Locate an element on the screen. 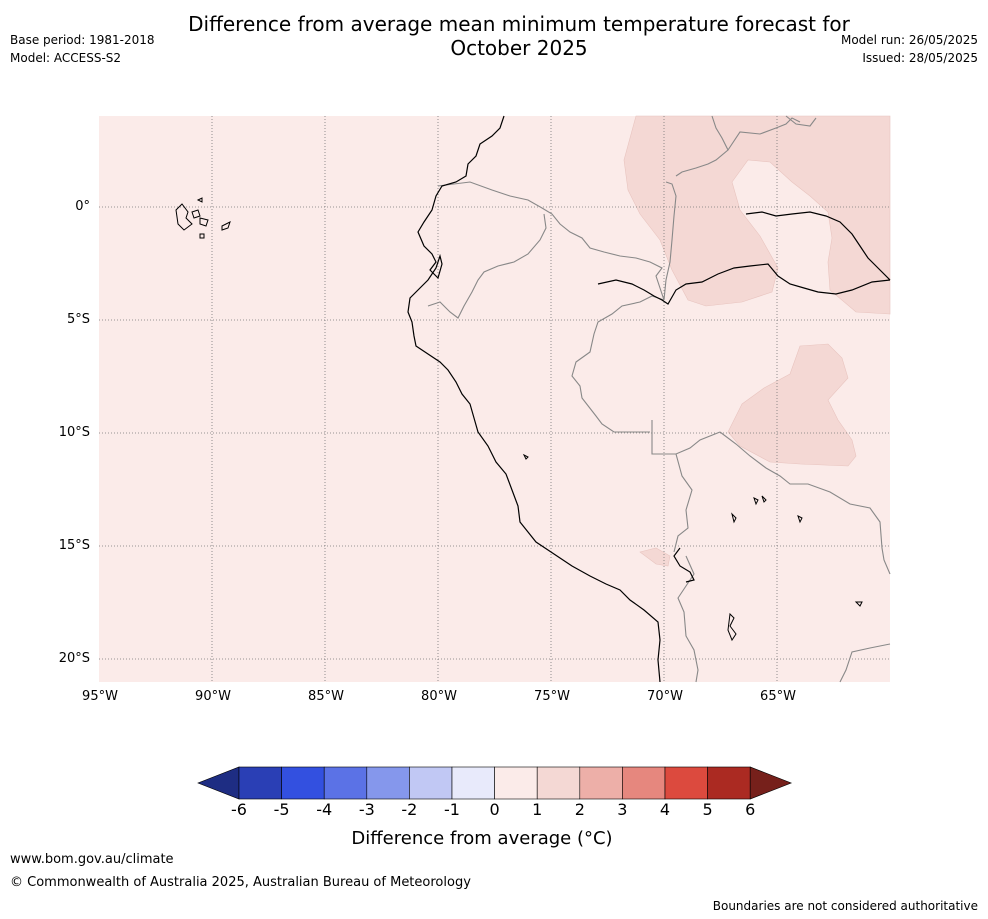 This screenshot has width=988, height=919. title-line-2: October 2025 is located at coordinates (519, 48).